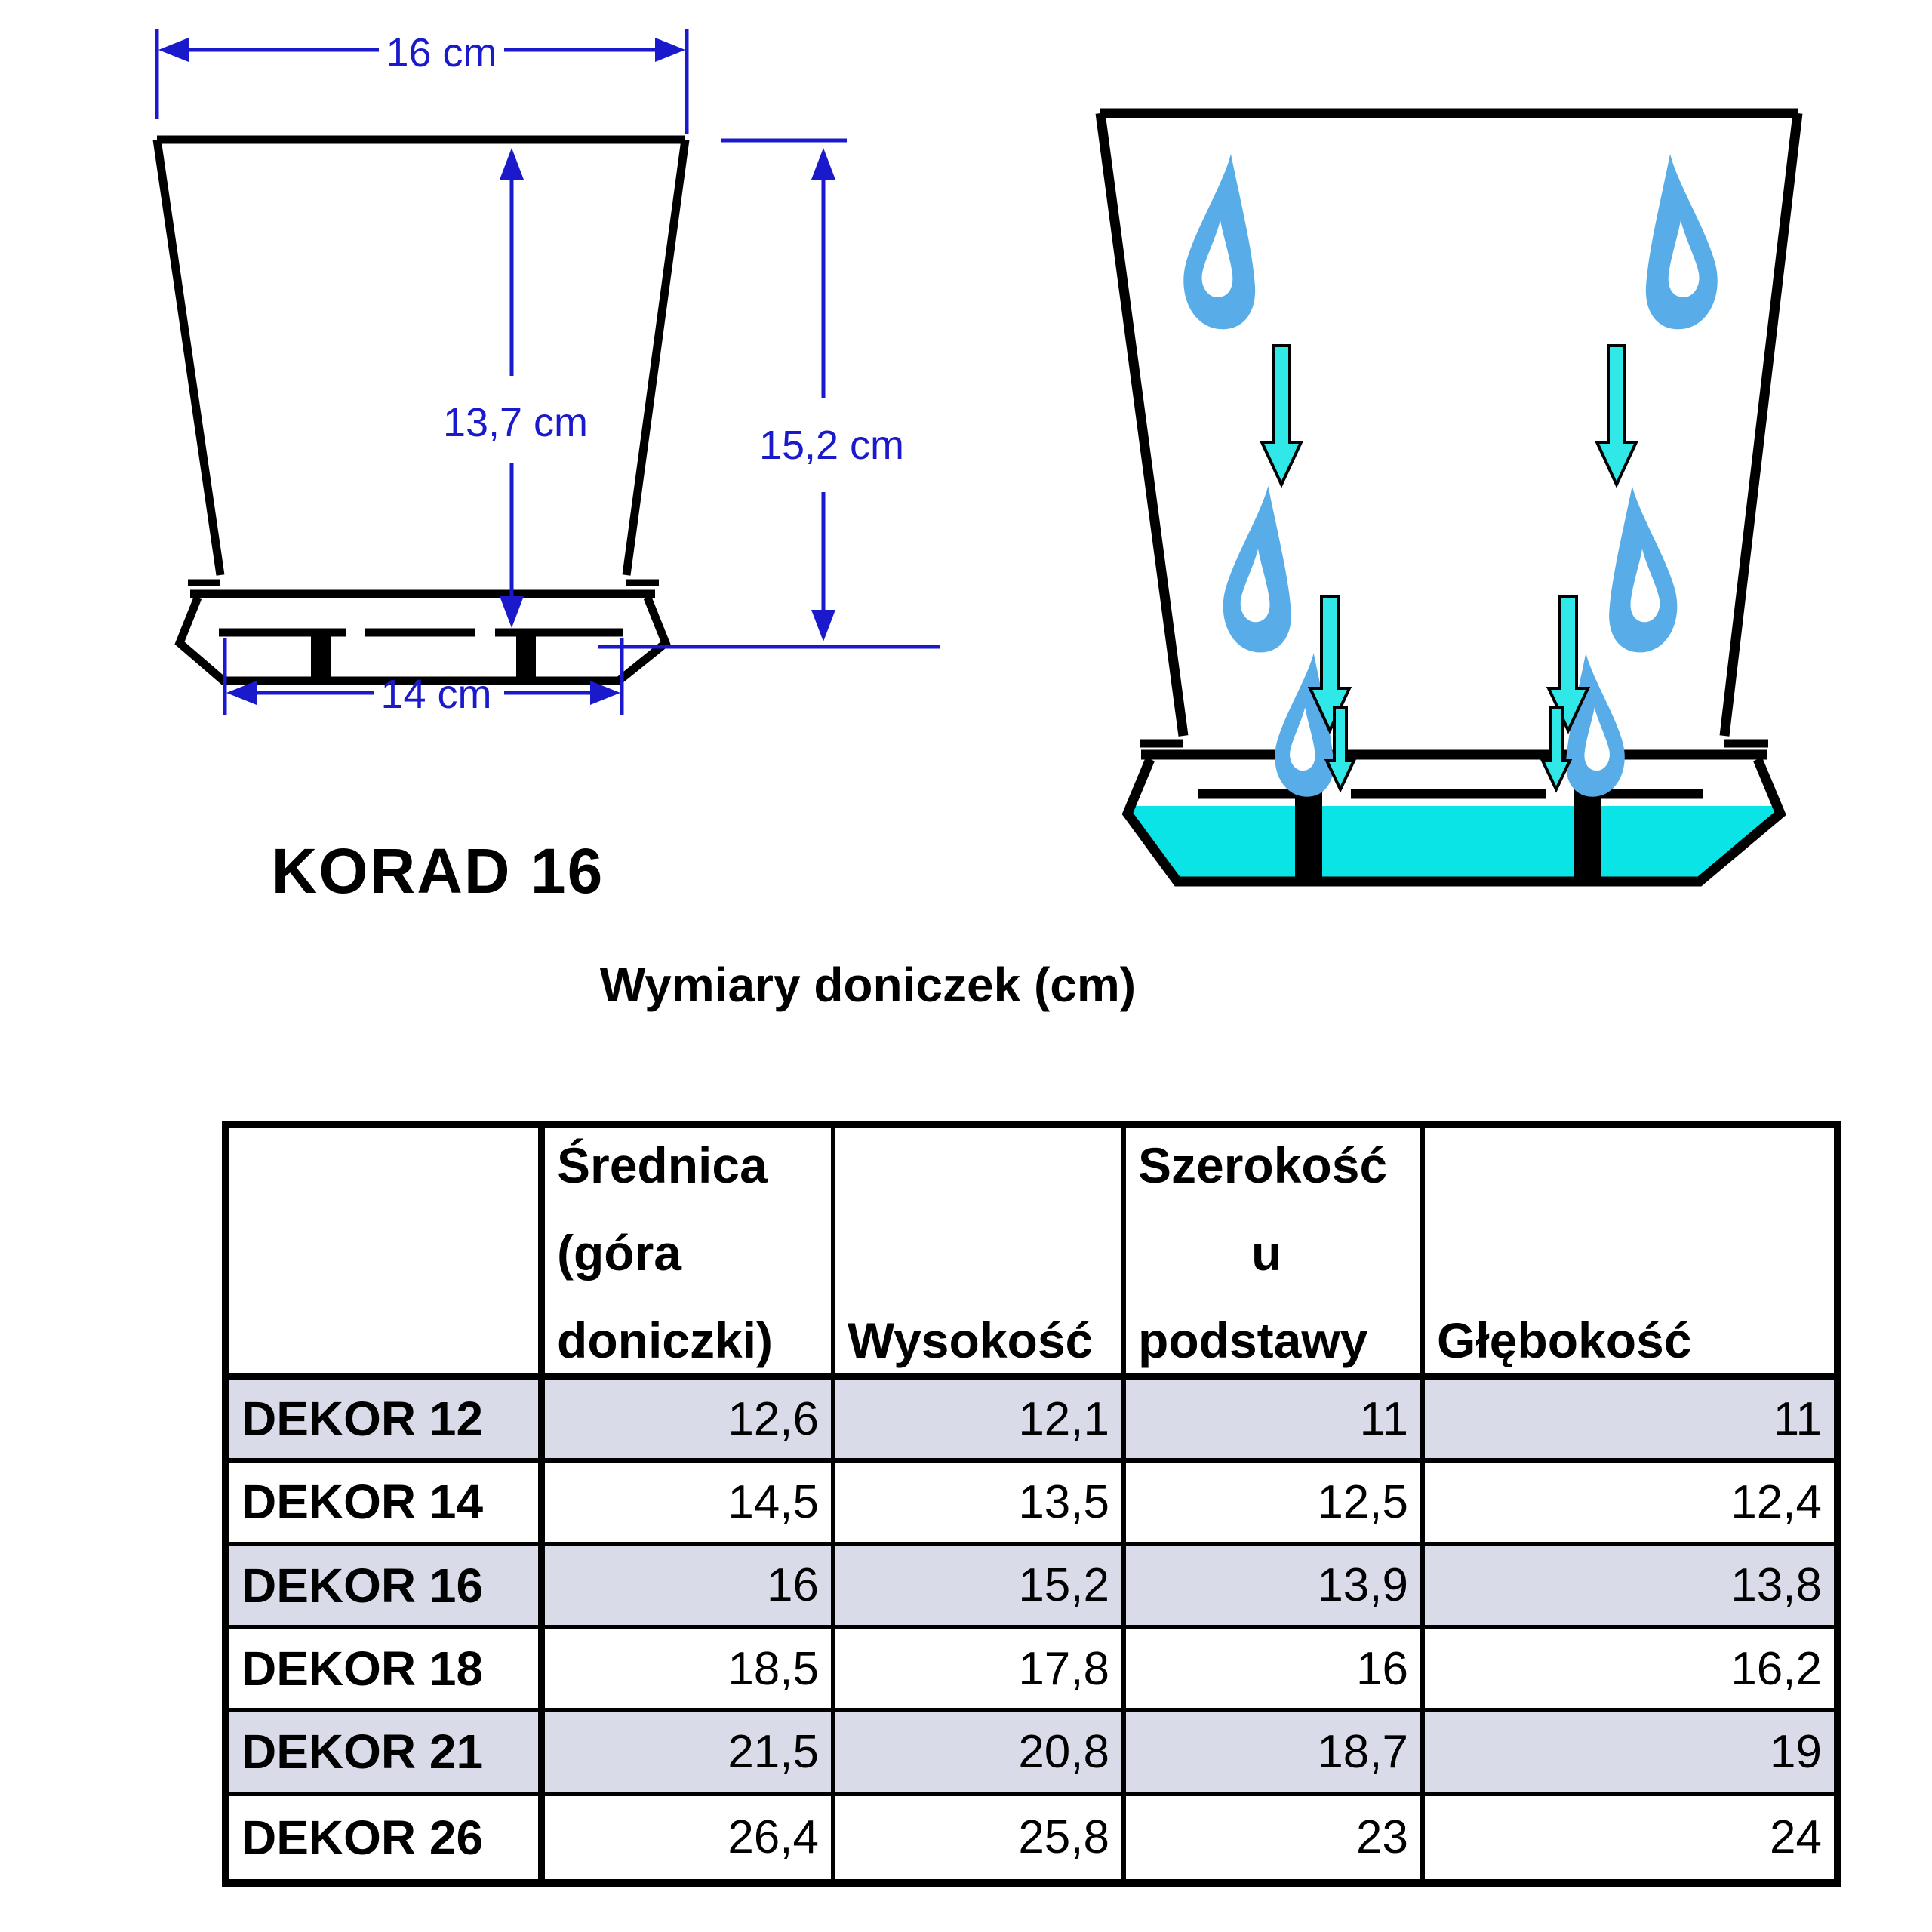  What do you see at coordinates (1629, 1671) in the screenshot?
I see `table-cell: 16,2` at bounding box center [1629, 1671].